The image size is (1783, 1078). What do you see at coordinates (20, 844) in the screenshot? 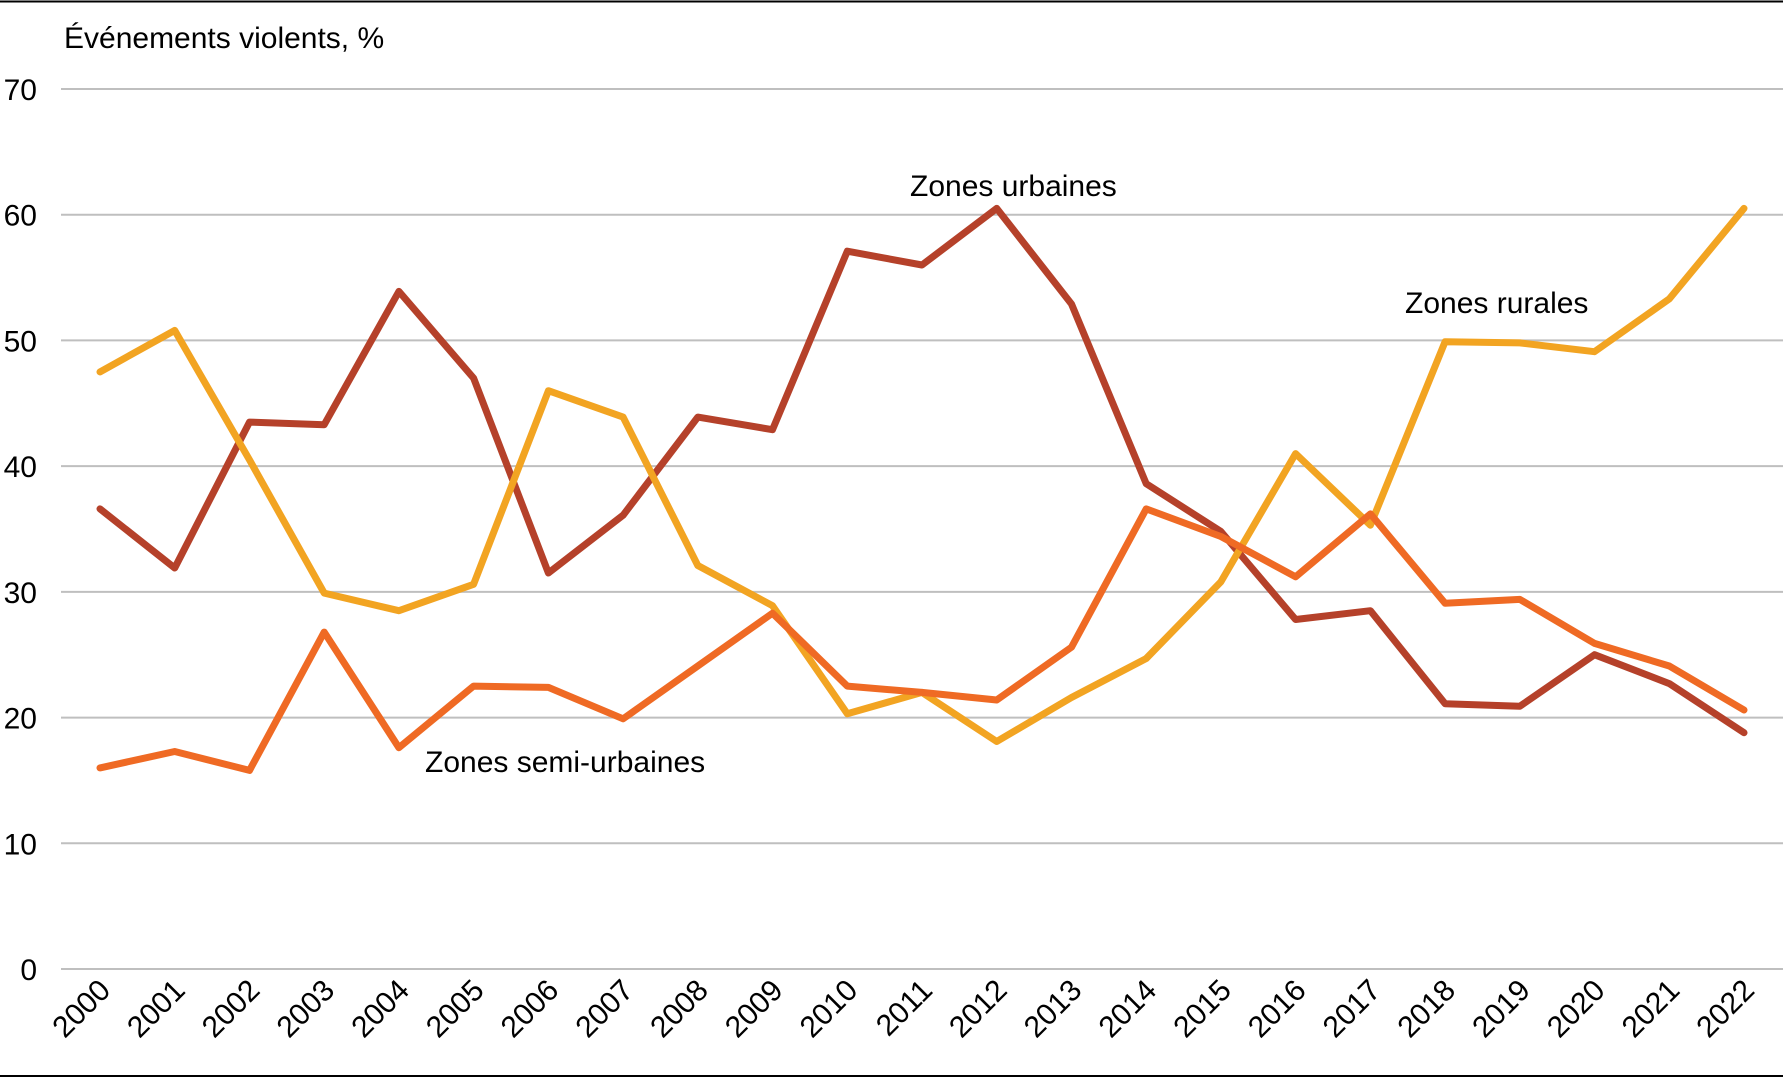
I see `y-tick-label-10: 10` at bounding box center [20, 844].